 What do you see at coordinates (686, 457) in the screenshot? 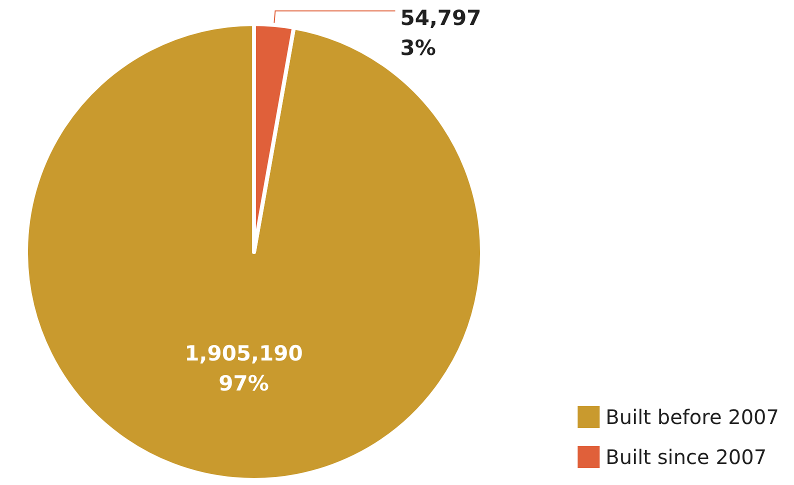
I see `legend-label: Built since 2007` at bounding box center [686, 457].